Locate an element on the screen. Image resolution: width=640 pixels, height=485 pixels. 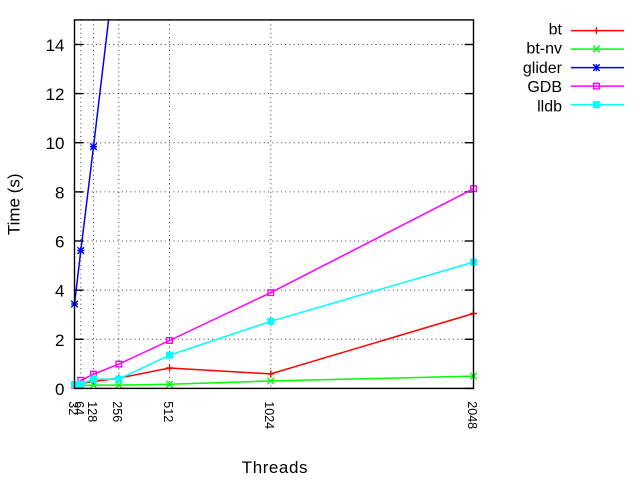
svg-text: 1024 is located at coordinates (269, 415).